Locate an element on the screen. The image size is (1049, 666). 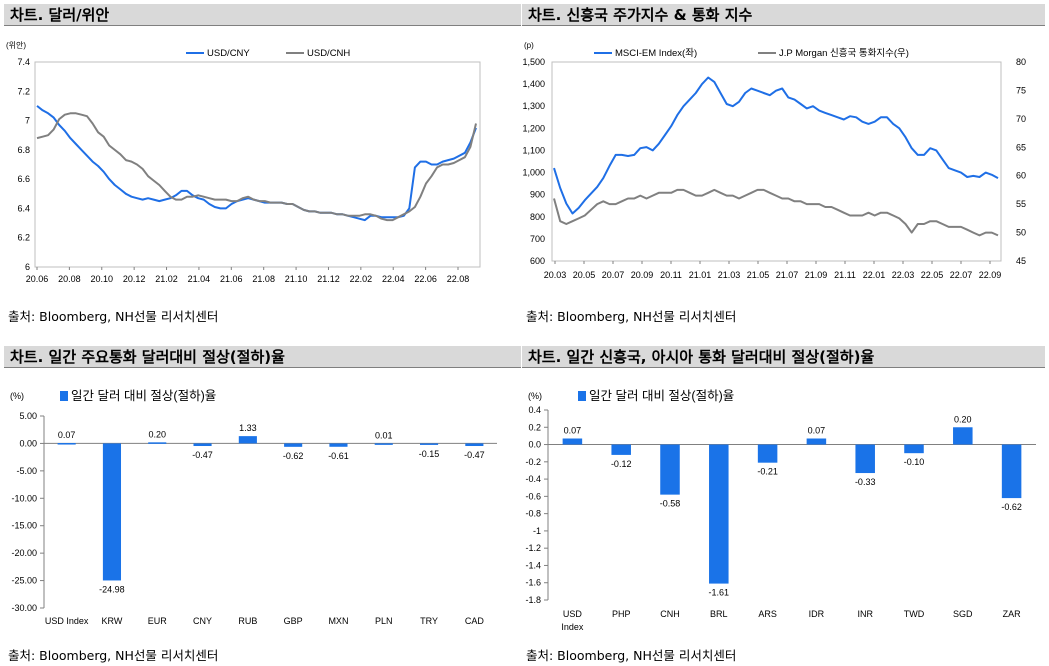
data-label: -0.61 is located at coordinates (338, 456).